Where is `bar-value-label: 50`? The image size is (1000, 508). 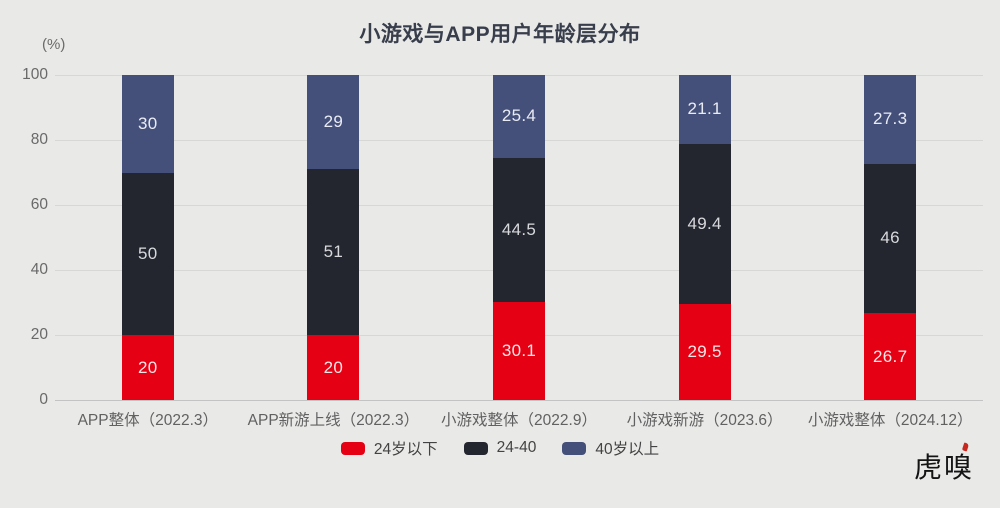 bar-value-label: 50 is located at coordinates (148, 253).